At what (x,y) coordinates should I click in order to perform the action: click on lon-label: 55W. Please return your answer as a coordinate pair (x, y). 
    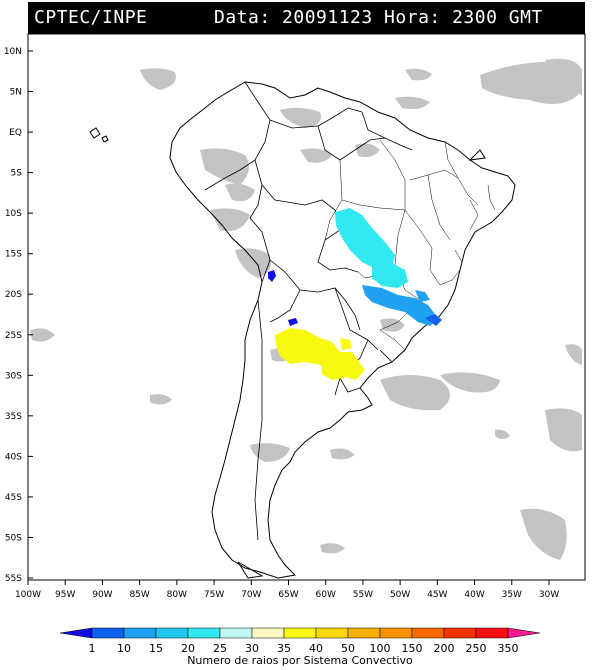
    Looking at the image, I should click on (363, 595).